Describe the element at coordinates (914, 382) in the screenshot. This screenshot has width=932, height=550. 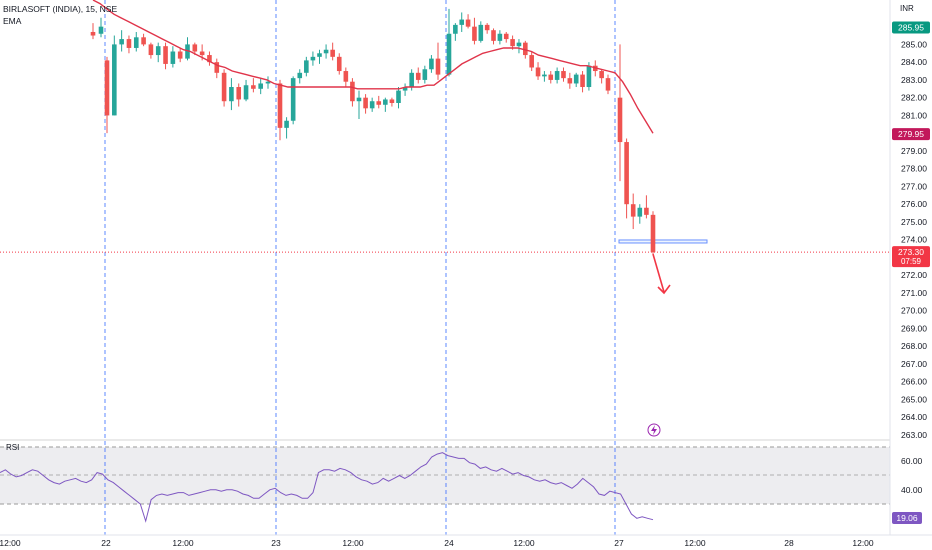
I see `price-tick: 266.00` at that location.